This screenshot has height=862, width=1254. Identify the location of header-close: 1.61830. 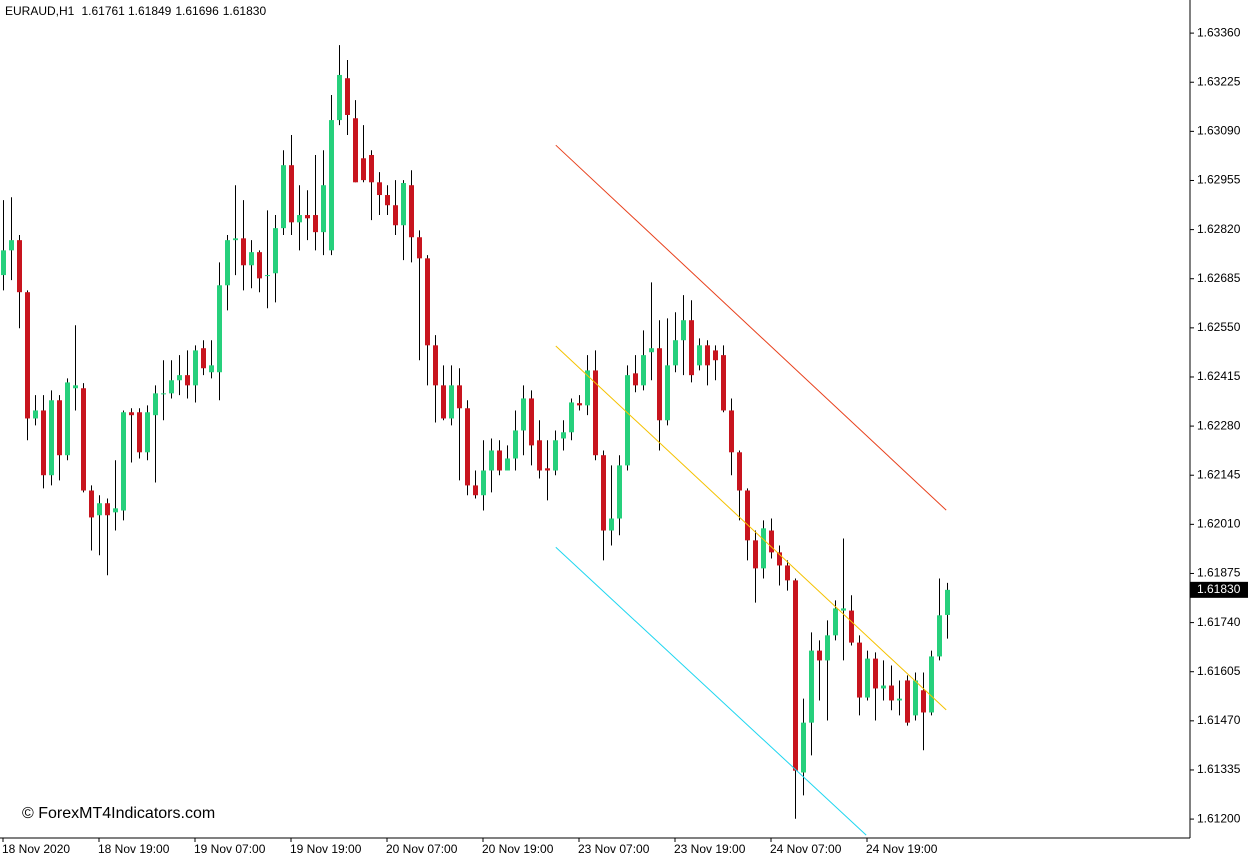
(245, 11).